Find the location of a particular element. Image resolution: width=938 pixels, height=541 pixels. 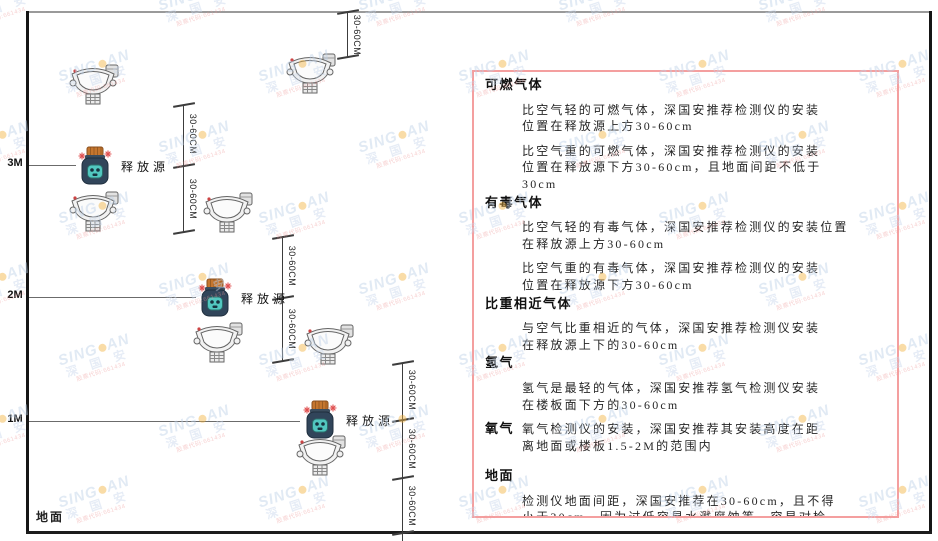

floor-line is located at coordinates (479, 532).